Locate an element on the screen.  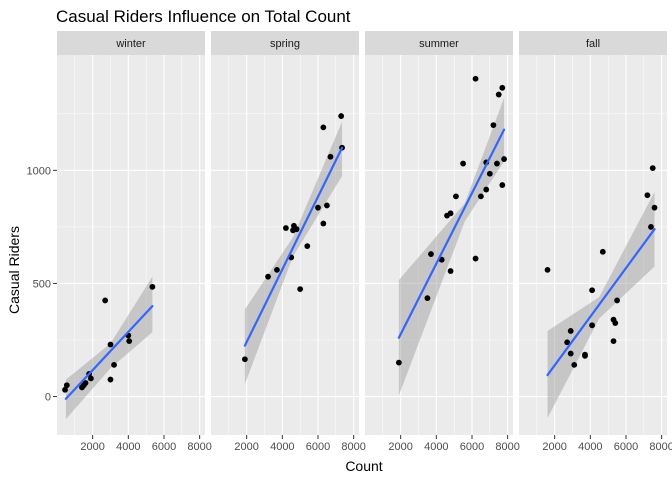
y-tick-label: 0 is located at coordinates (48, 398).